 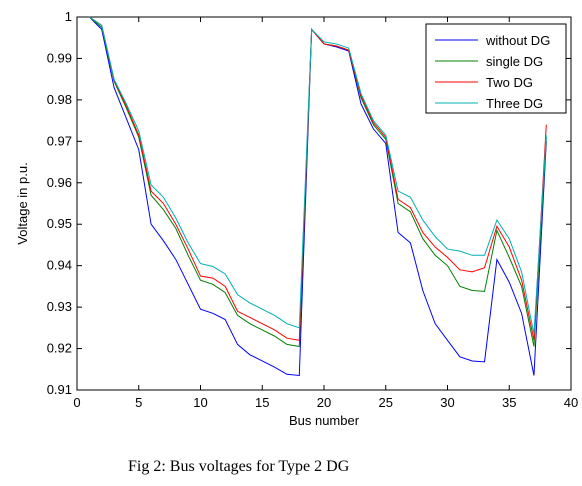 What do you see at coordinates (59, 265) in the screenshot?
I see `y-tick-label: 0.94` at bounding box center [59, 265].